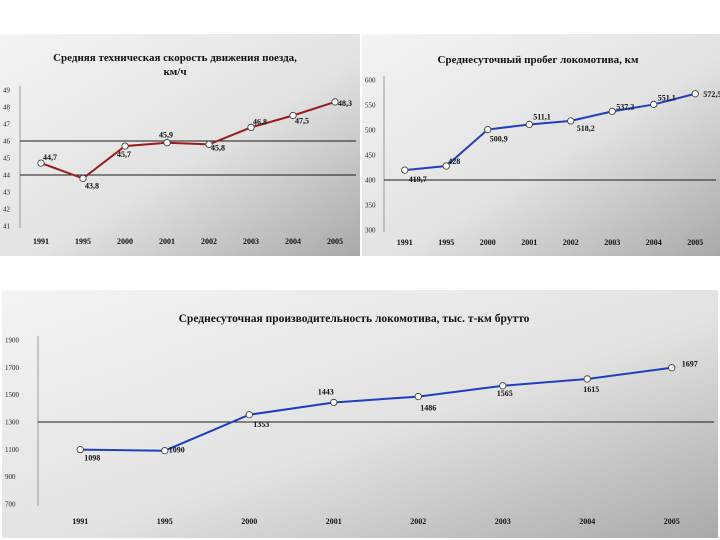  Describe the element at coordinates (690, 364) in the screenshot. I see `data-label: 1697` at that location.